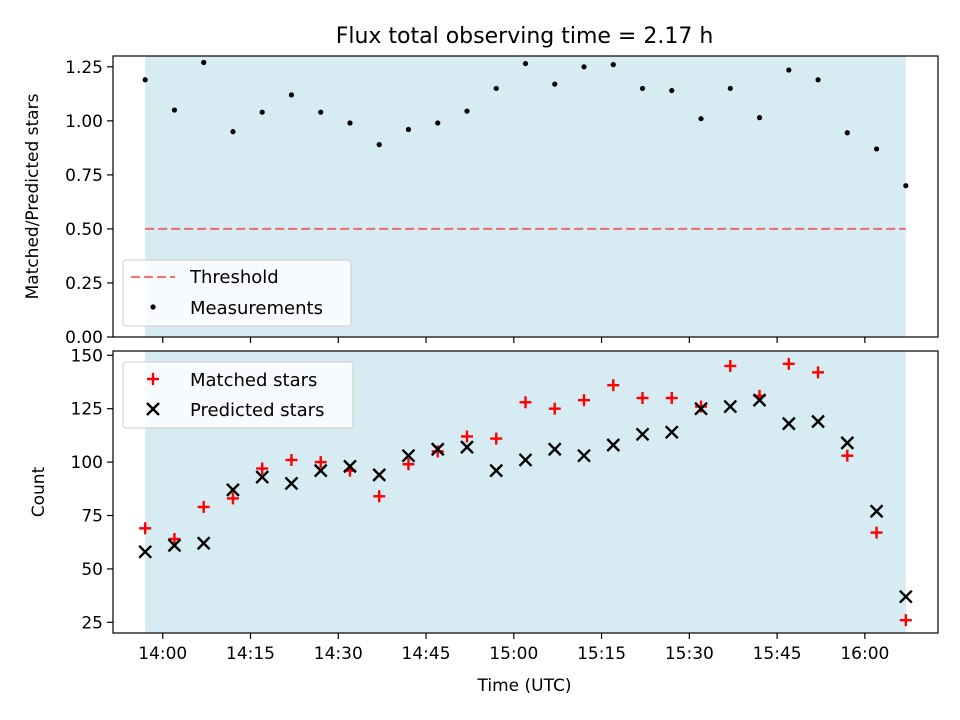 The height and width of the screenshot is (720, 960). I want to click on x-tick-label: 14:00, so click(162, 654).